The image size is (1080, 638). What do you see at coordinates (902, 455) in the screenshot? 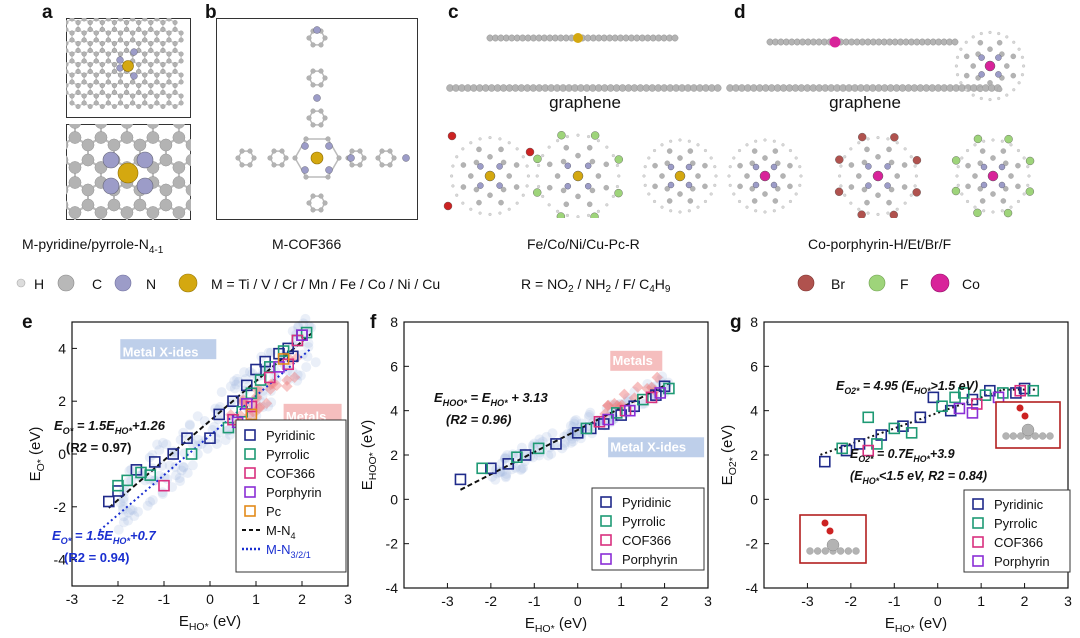
I see `fit-g-equation-low: EO2* = 0.7EHO*+3.9` at bounding box center [902, 455].